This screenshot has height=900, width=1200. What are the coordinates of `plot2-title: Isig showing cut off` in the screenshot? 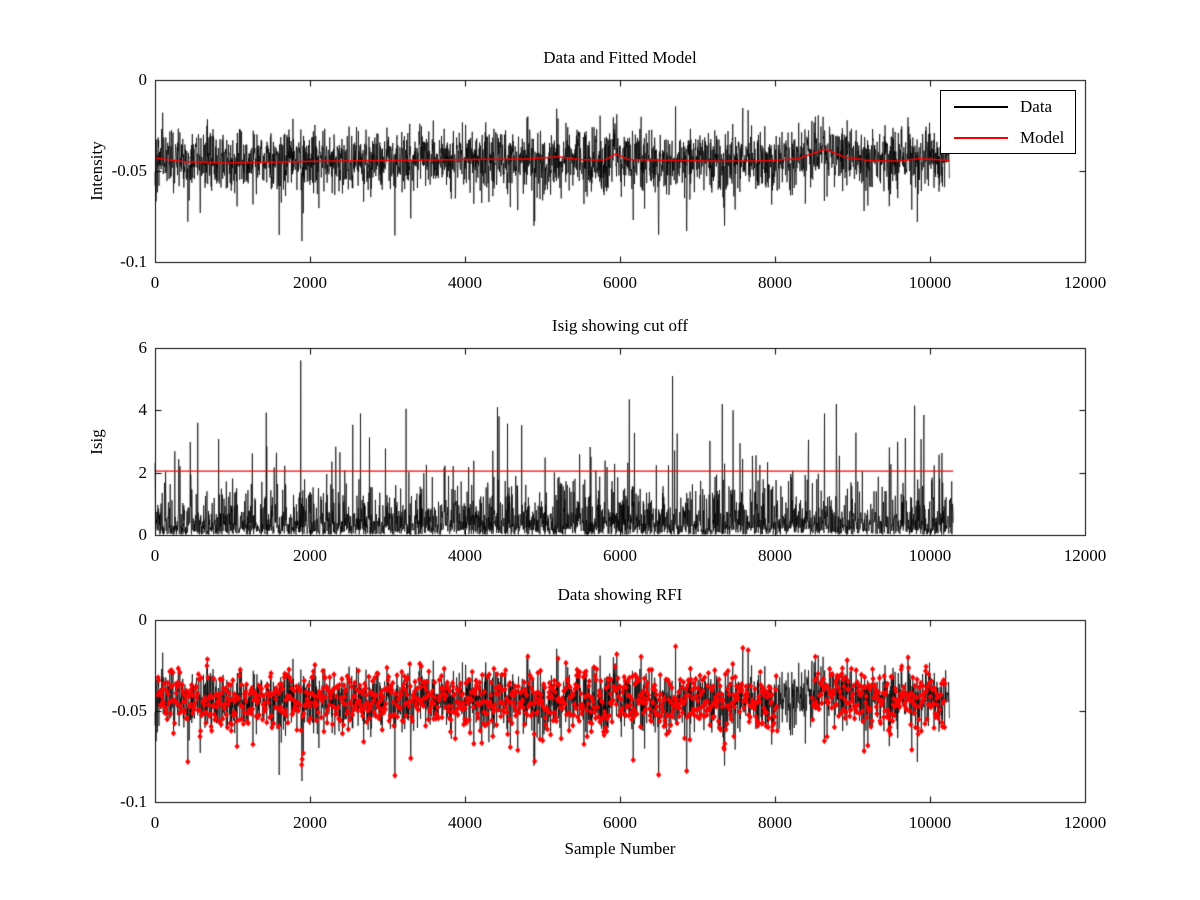 It's located at (620, 325).